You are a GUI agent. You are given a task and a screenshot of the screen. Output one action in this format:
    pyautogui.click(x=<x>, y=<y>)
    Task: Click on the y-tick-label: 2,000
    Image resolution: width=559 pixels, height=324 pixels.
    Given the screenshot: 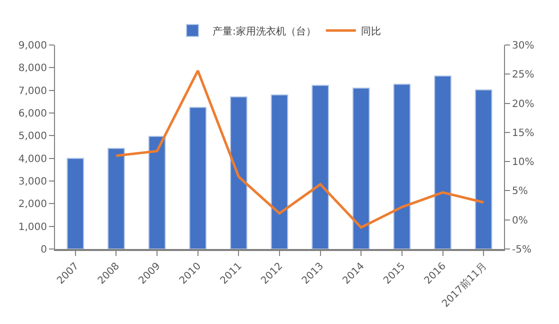 What is the action you would take?
    pyautogui.click(x=32, y=204)
    